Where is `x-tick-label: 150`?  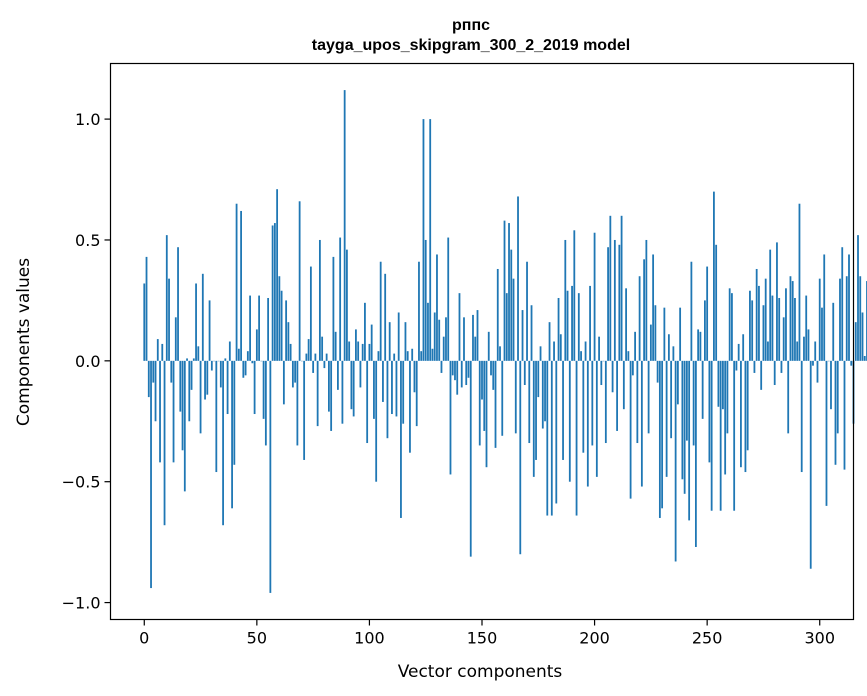 x-tick-label: 150 is located at coordinates (482, 638).